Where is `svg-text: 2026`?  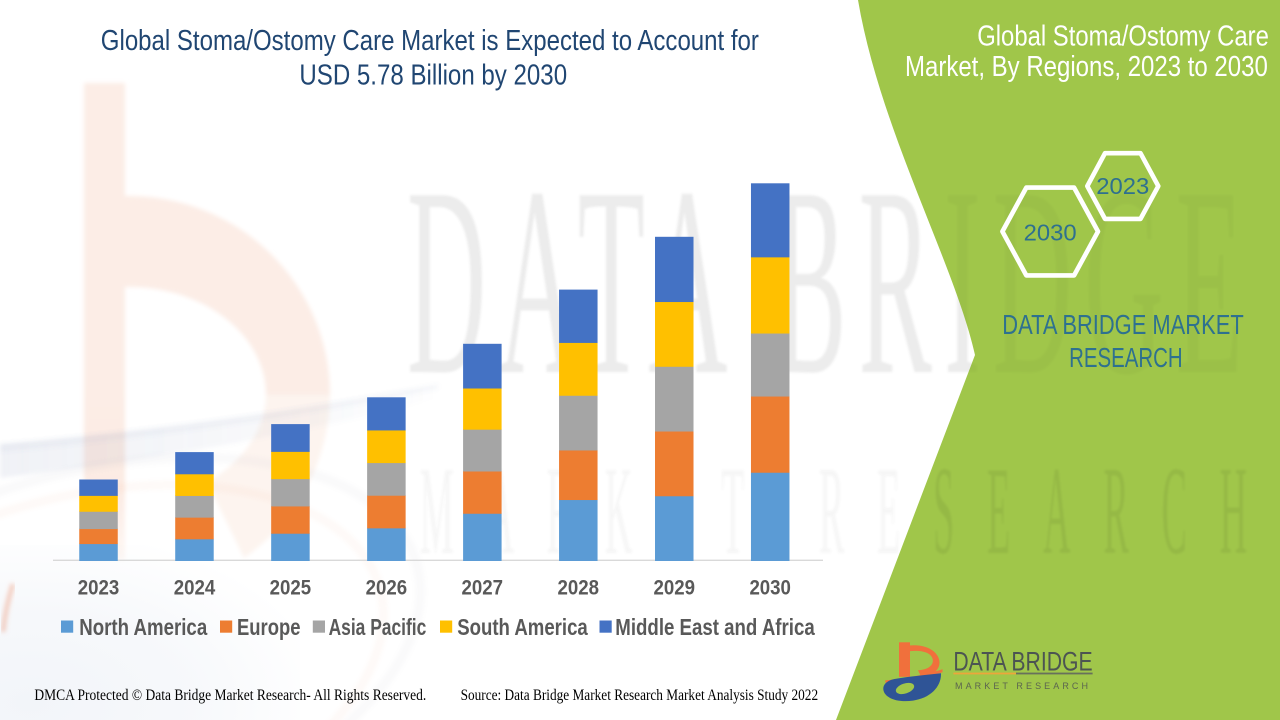 svg-text: 2026 is located at coordinates (387, 588).